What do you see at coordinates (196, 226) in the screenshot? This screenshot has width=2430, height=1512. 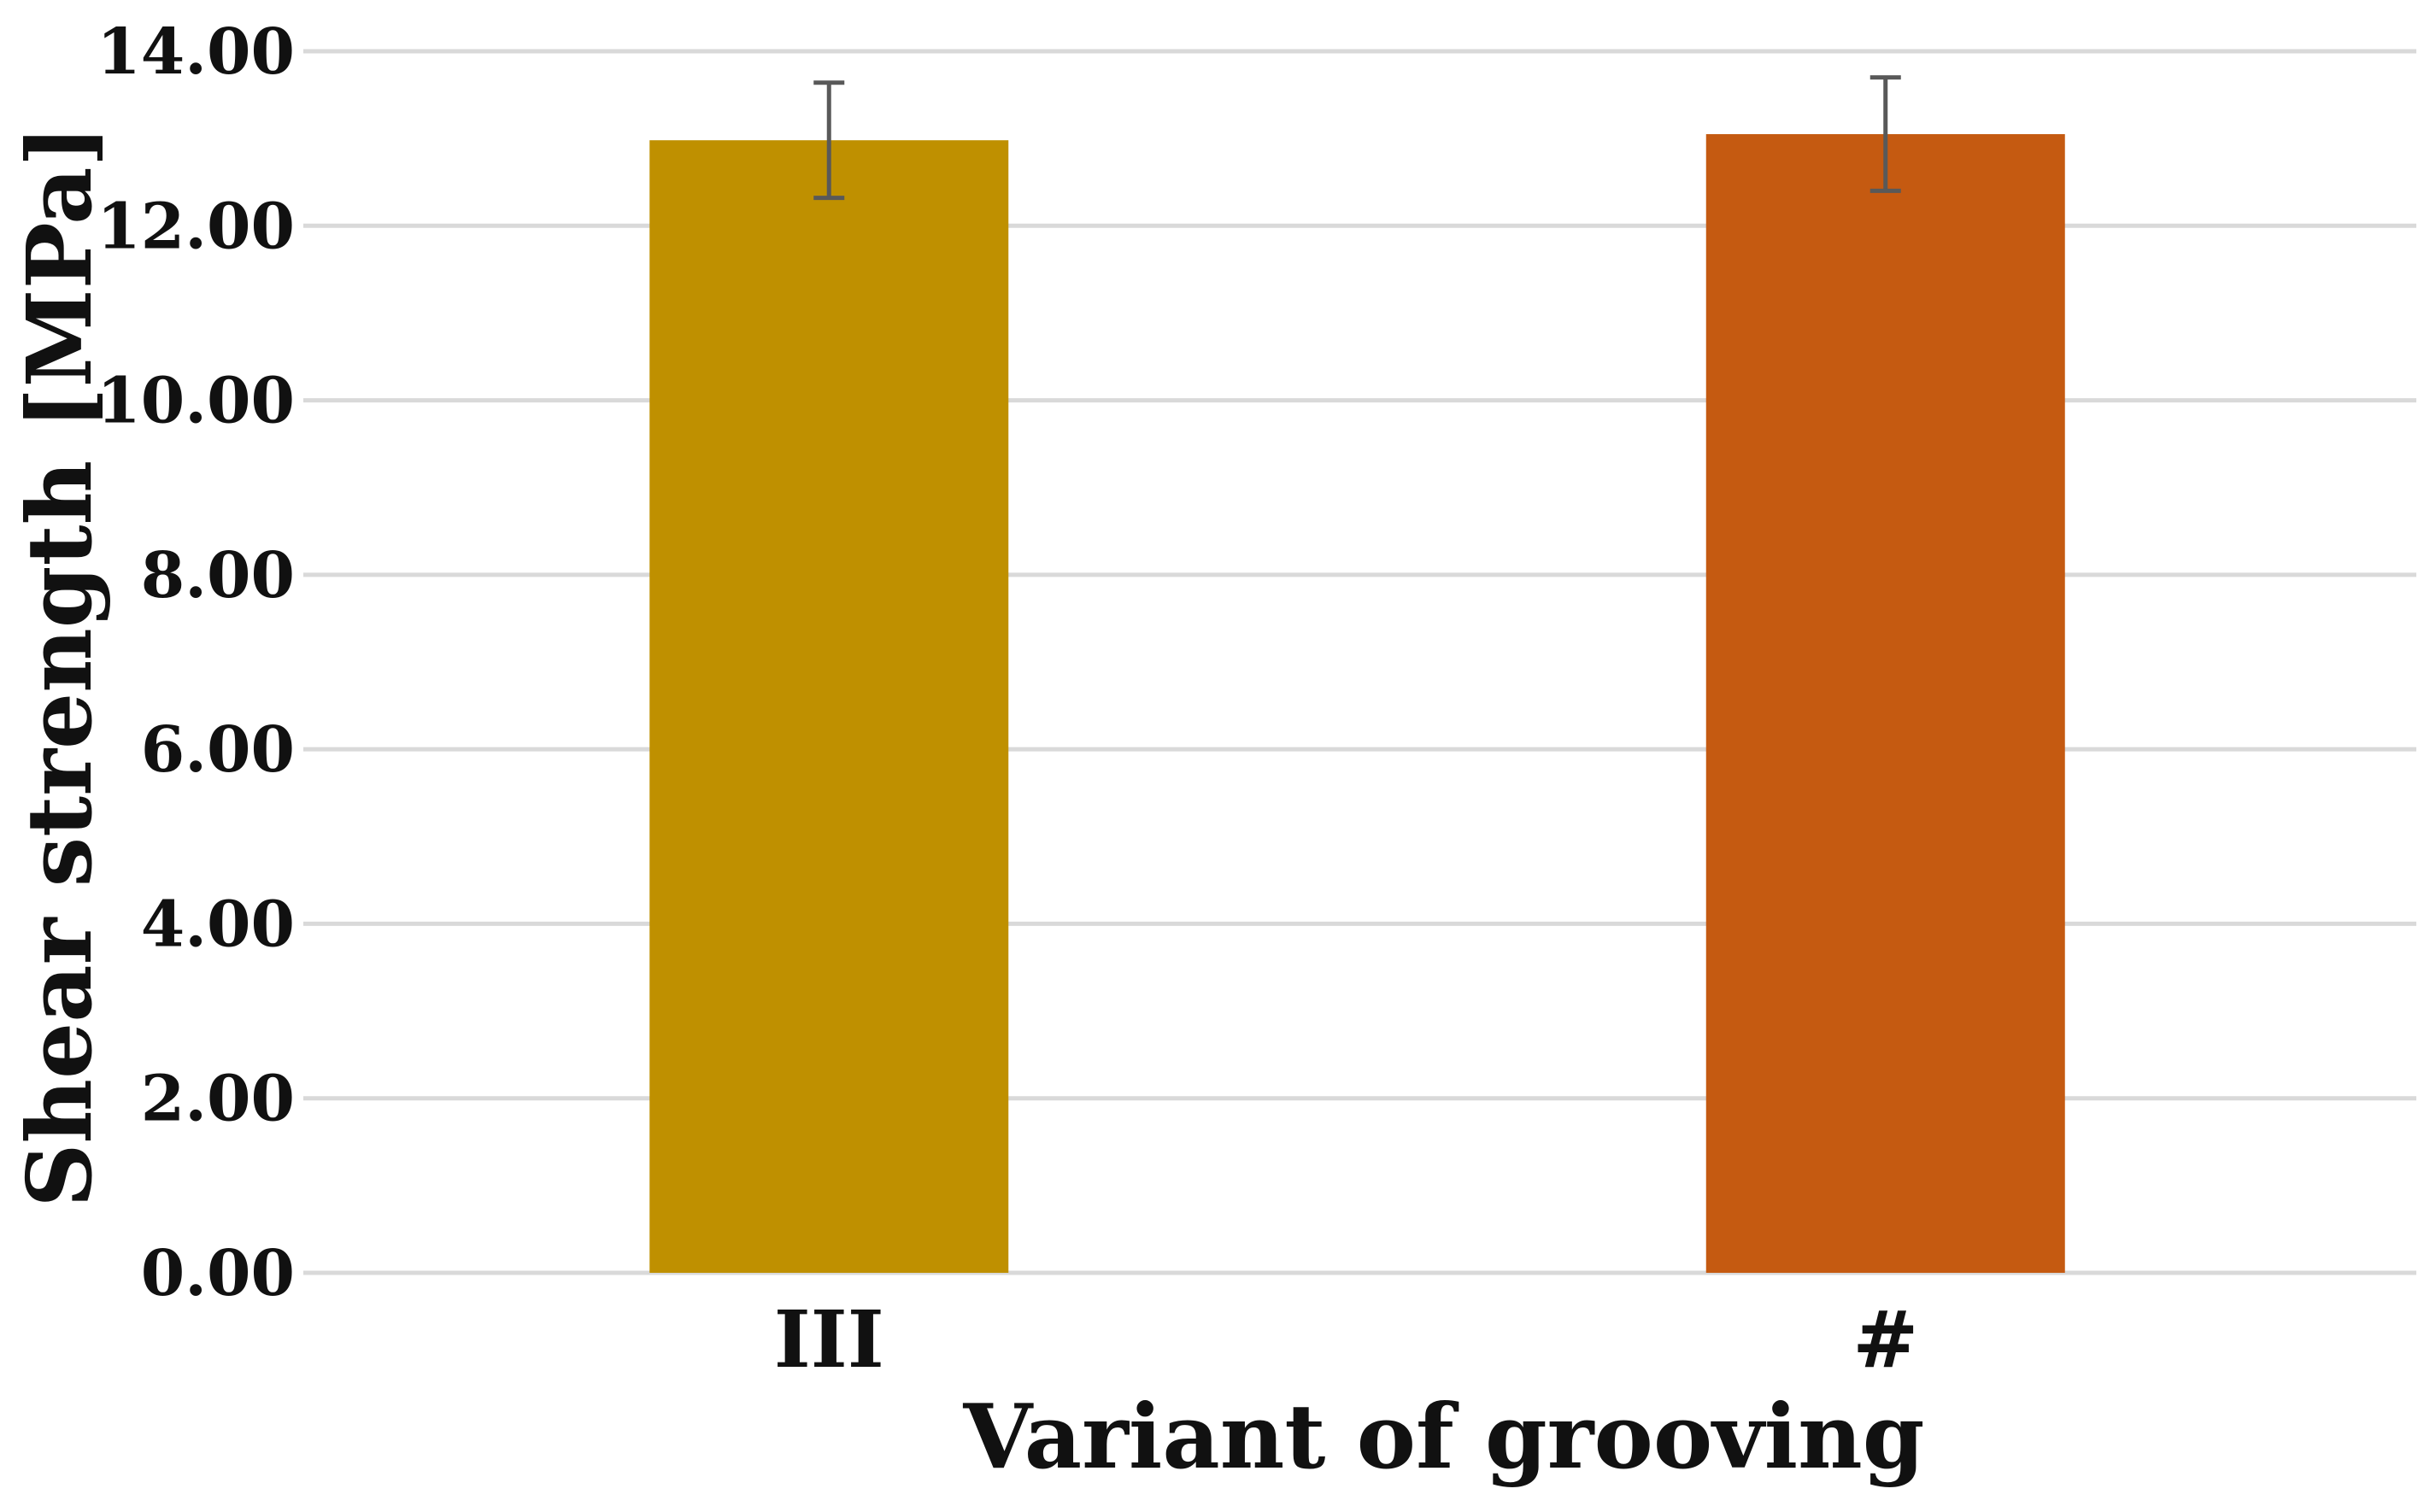 I see `y-tick-label: 12.00` at bounding box center [196, 226].